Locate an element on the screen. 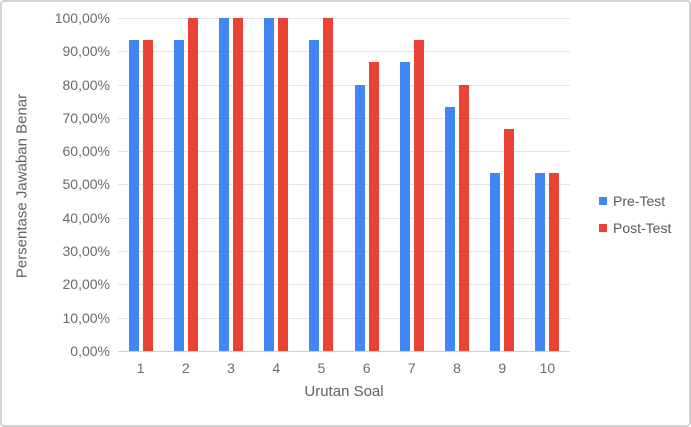 This screenshot has height=427, width=691. y-axis-tick-label: 50,00% is located at coordinates (86, 184).